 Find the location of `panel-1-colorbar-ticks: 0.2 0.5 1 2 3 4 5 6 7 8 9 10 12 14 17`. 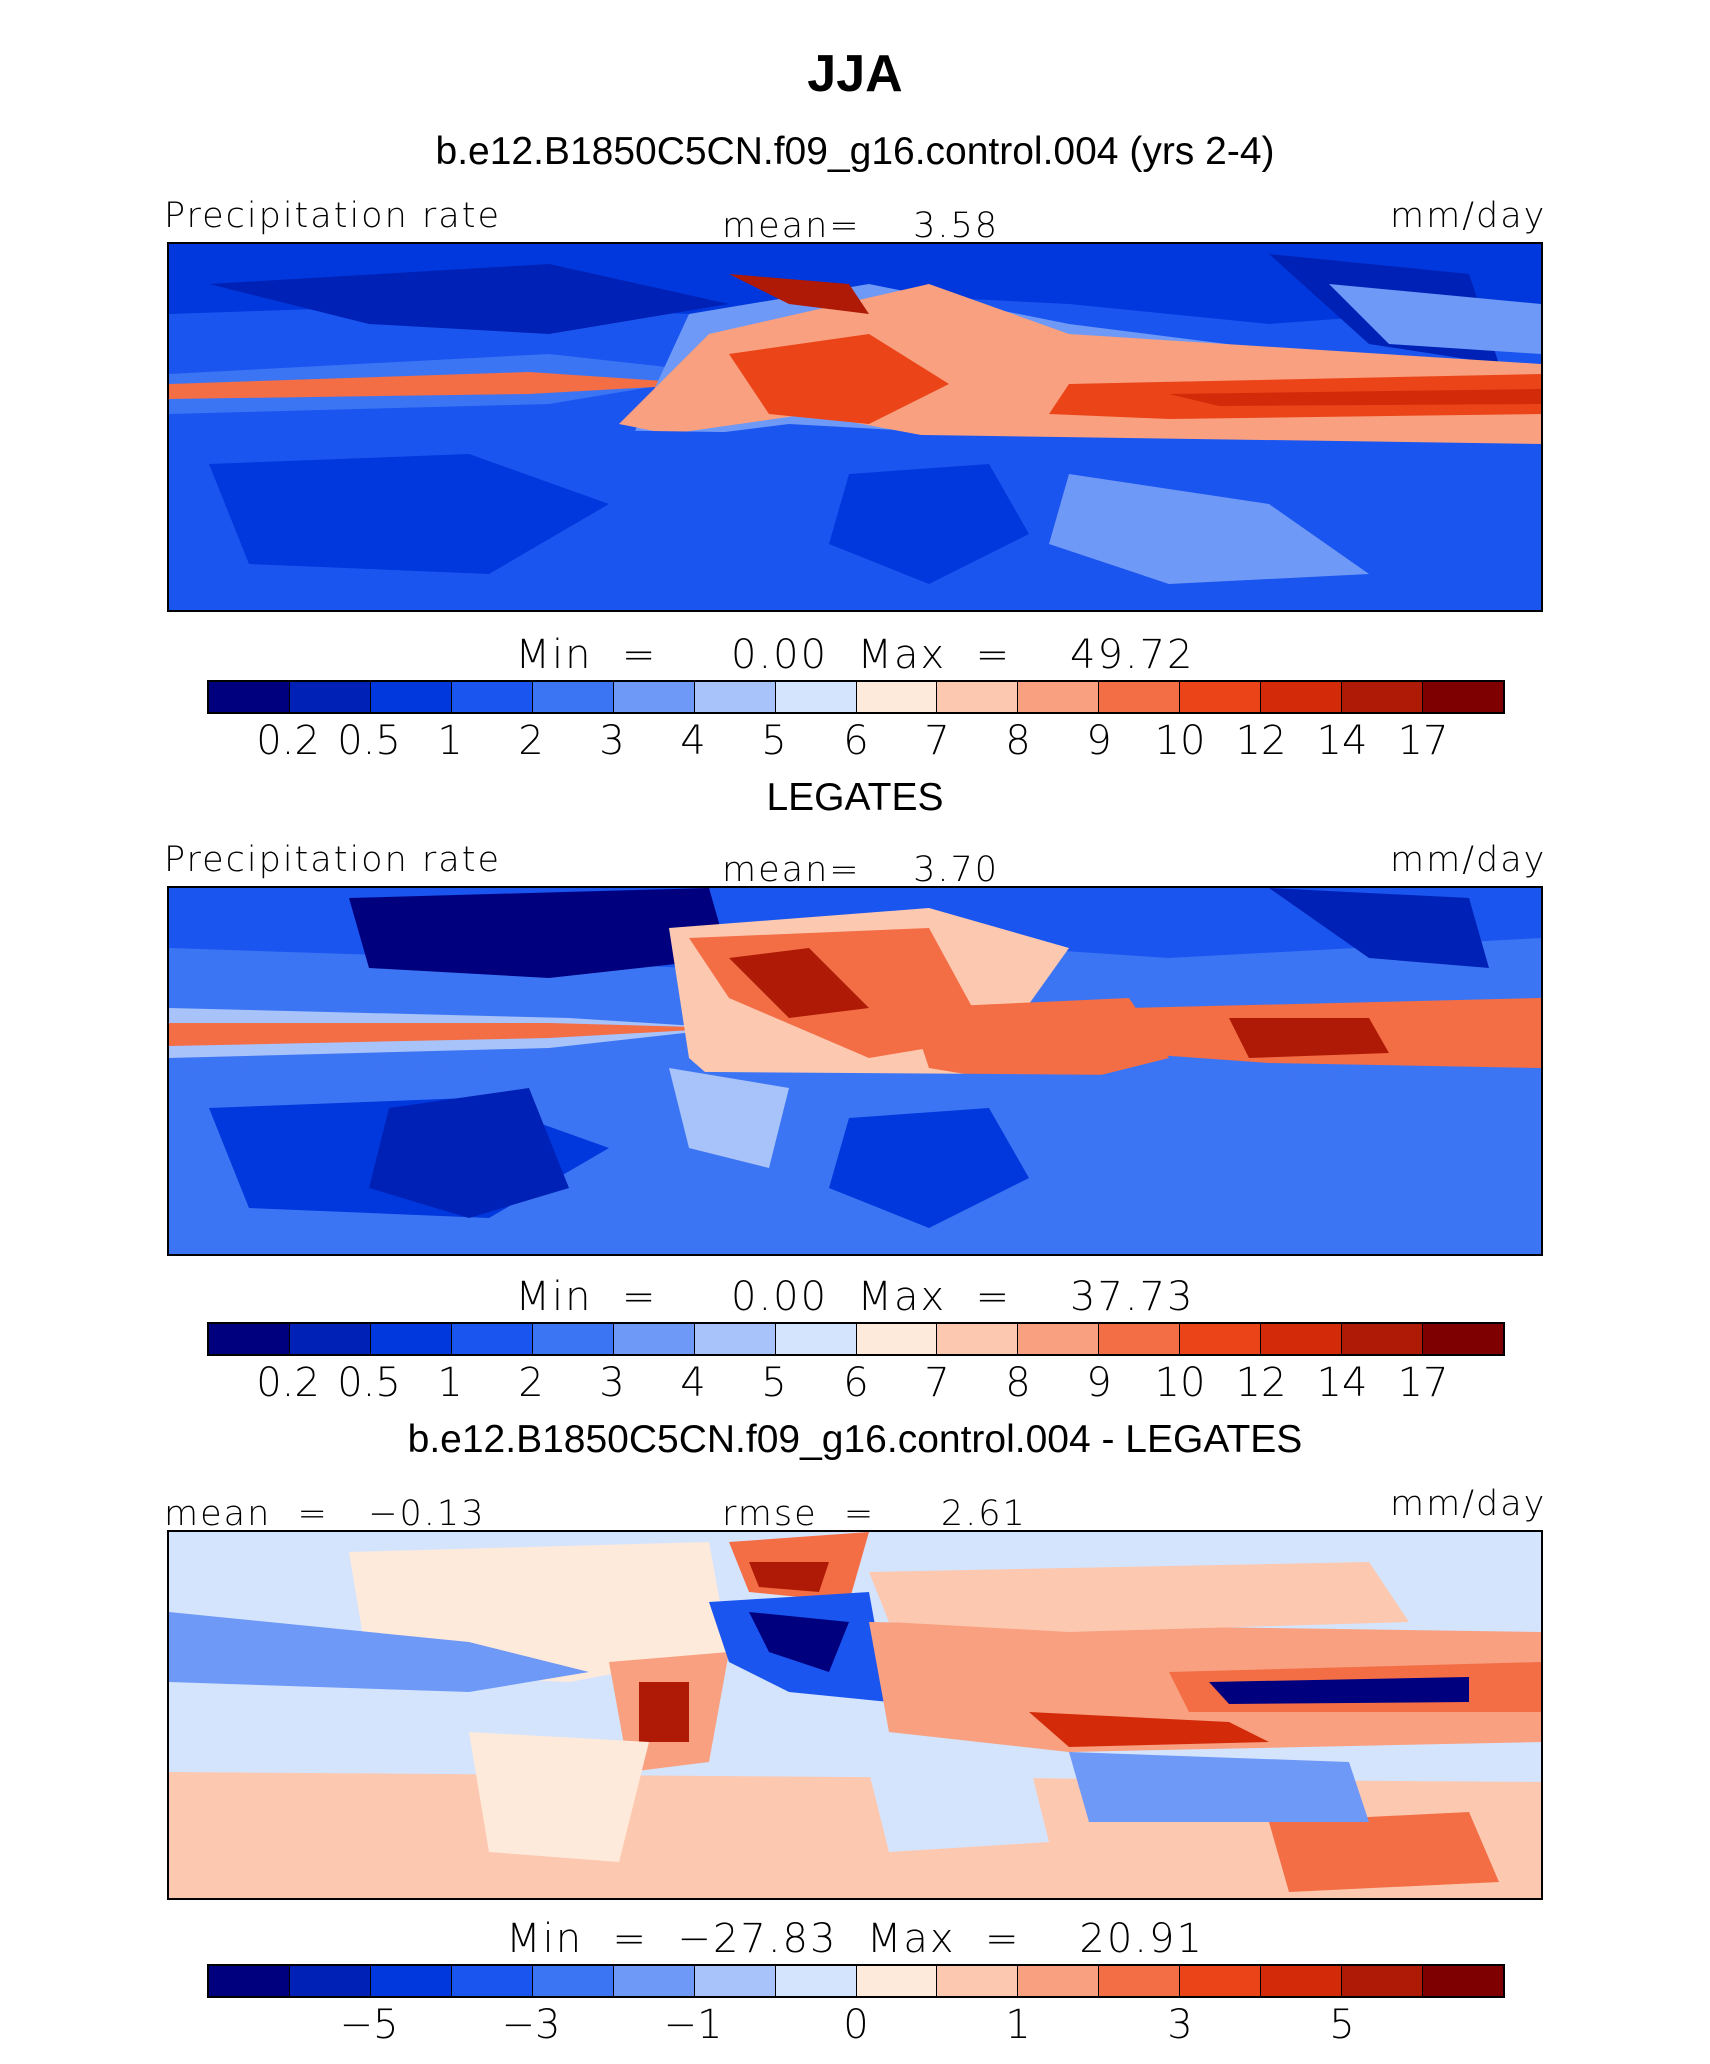

panel-1-colorbar-ticks: 0.2 0.5 1 2 3 4 5 6 7 8 9 10 12 14 17 is located at coordinates (855, 741).